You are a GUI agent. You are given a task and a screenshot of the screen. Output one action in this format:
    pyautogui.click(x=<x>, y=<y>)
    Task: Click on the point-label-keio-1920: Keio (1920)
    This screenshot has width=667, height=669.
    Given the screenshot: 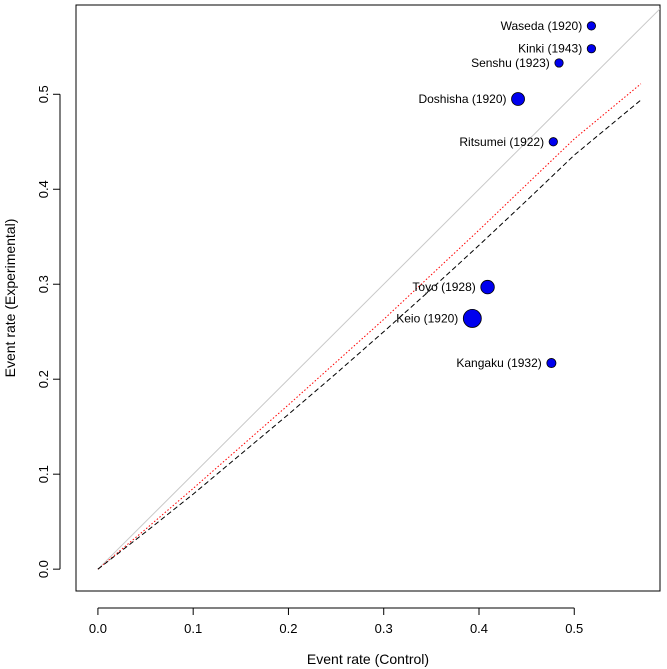 What is the action you would take?
    pyautogui.click(x=427, y=318)
    